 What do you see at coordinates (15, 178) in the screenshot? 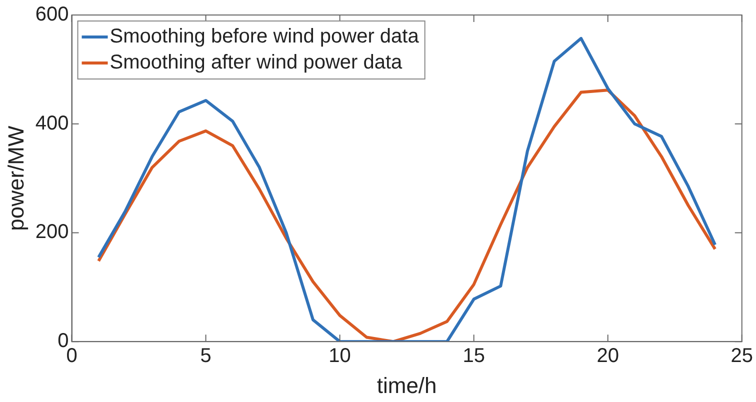
I see `y-axis-title: power/MW` at bounding box center [15, 178].